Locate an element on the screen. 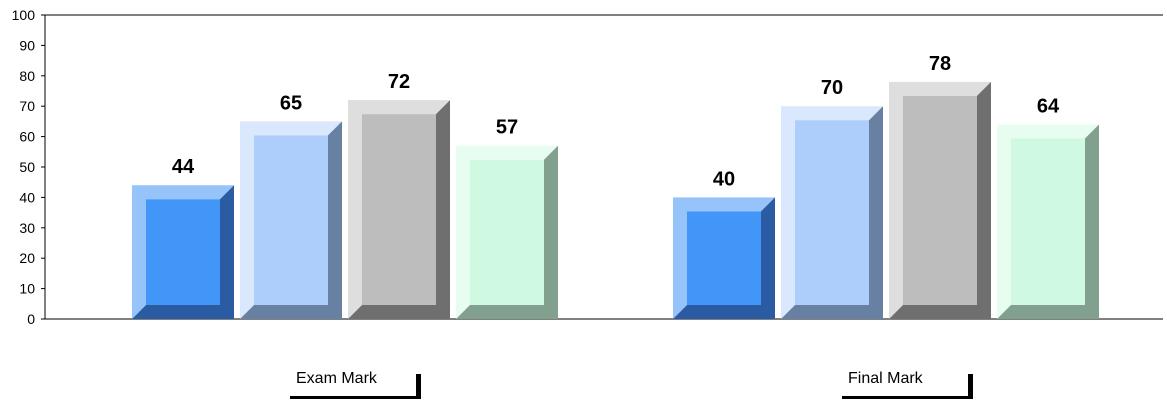 The image size is (1167, 400). y-tick-label: 30 is located at coordinates (27, 228).